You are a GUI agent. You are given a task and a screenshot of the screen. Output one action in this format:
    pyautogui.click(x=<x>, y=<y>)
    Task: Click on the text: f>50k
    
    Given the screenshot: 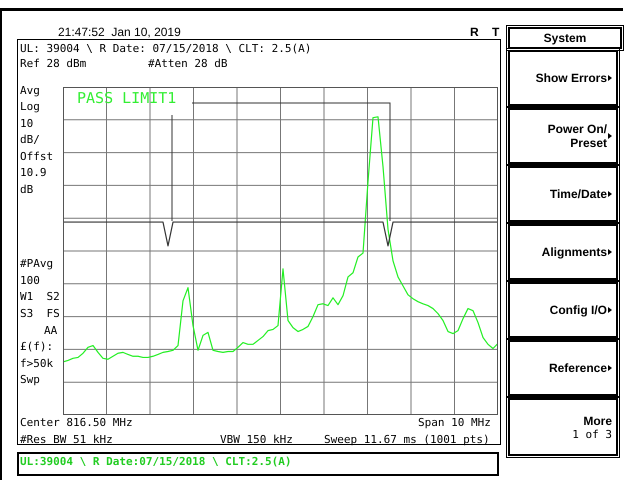 What is the action you would take?
    pyautogui.click(x=37, y=363)
    